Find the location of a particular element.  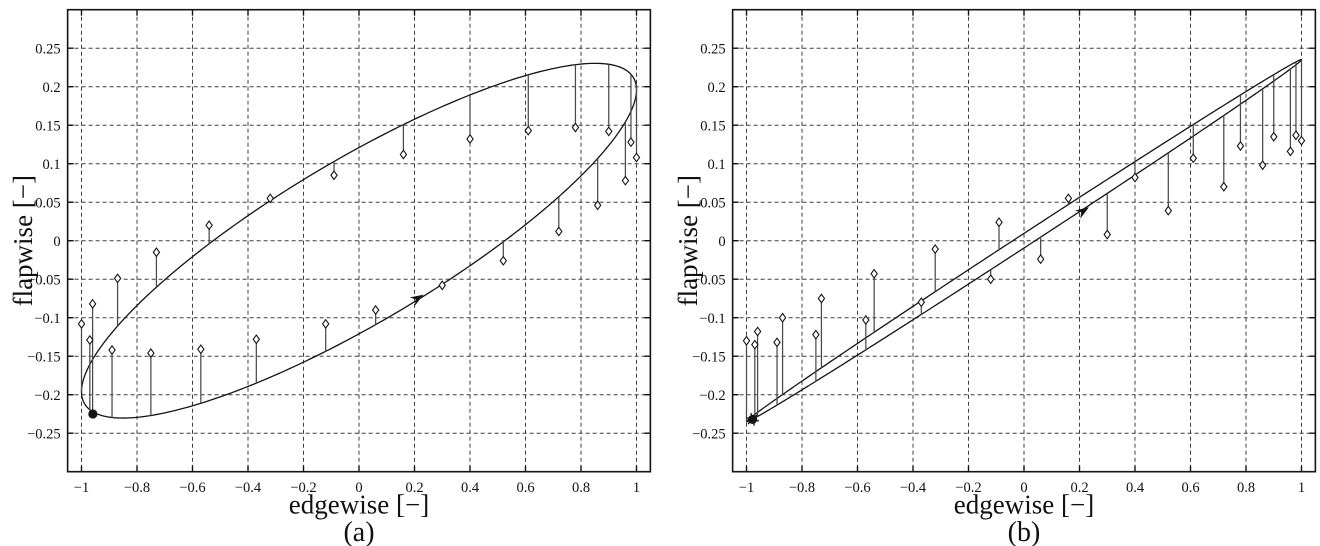

x-tick-label: −0.2 is located at coordinates (968, 488).